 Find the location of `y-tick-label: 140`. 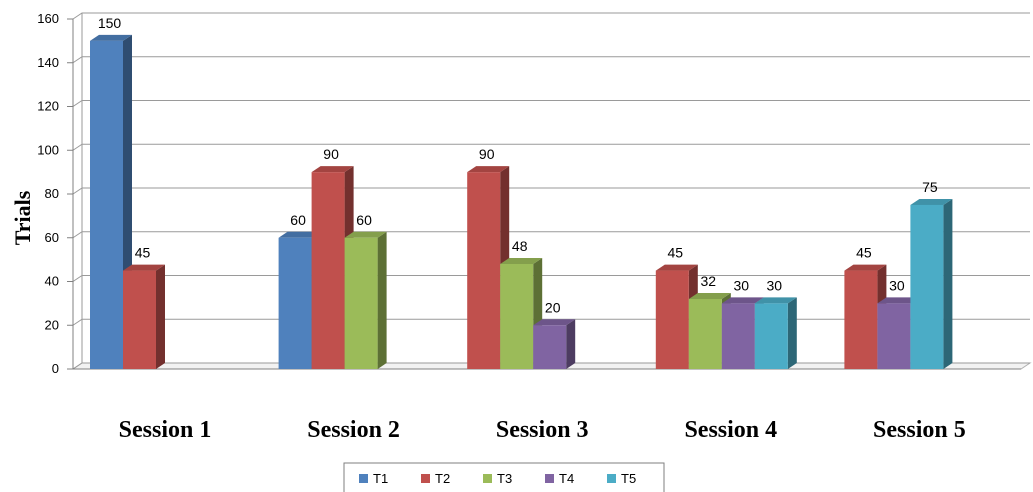

y-tick-label: 140 is located at coordinates (48, 62).